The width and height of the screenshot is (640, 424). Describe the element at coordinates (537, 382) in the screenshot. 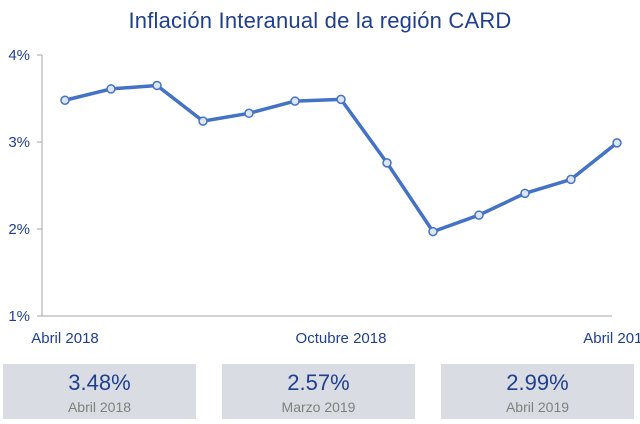

I see `summary-card-value: 2.99%` at that location.